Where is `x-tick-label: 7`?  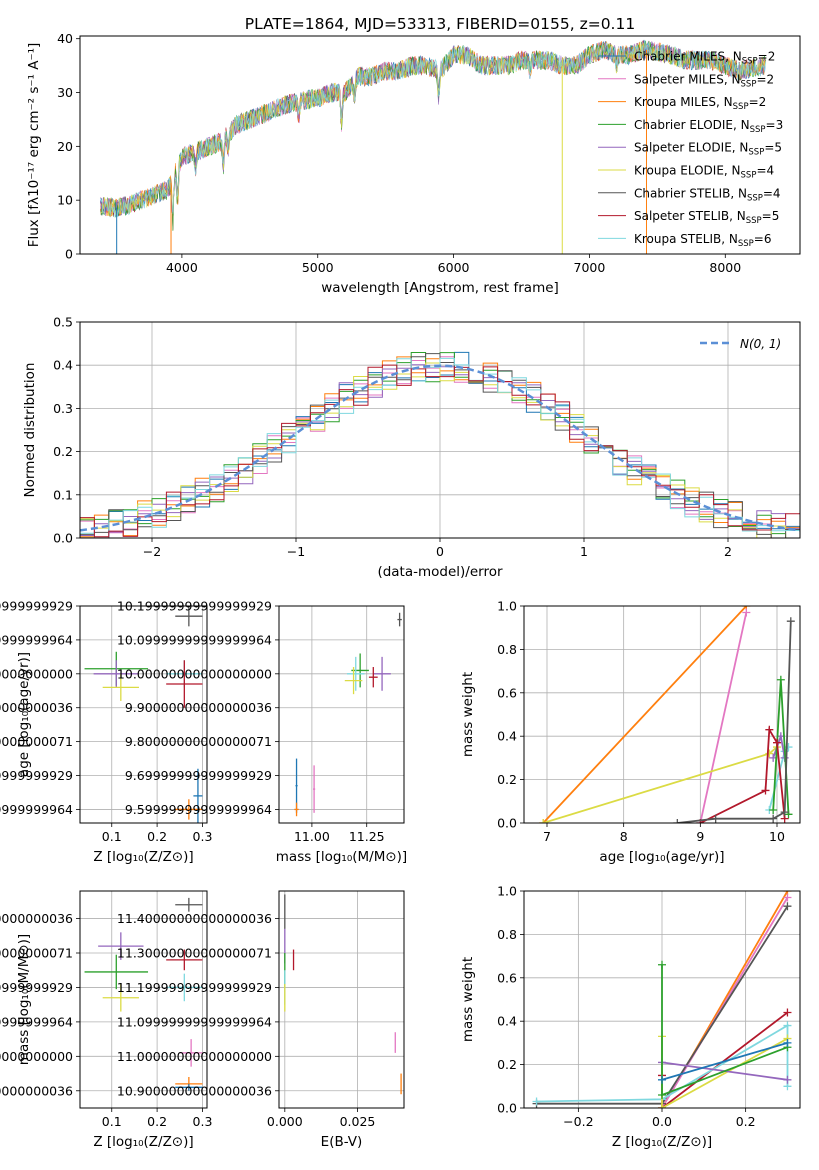
x-tick-label: 7 is located at coordinates (547, 836).